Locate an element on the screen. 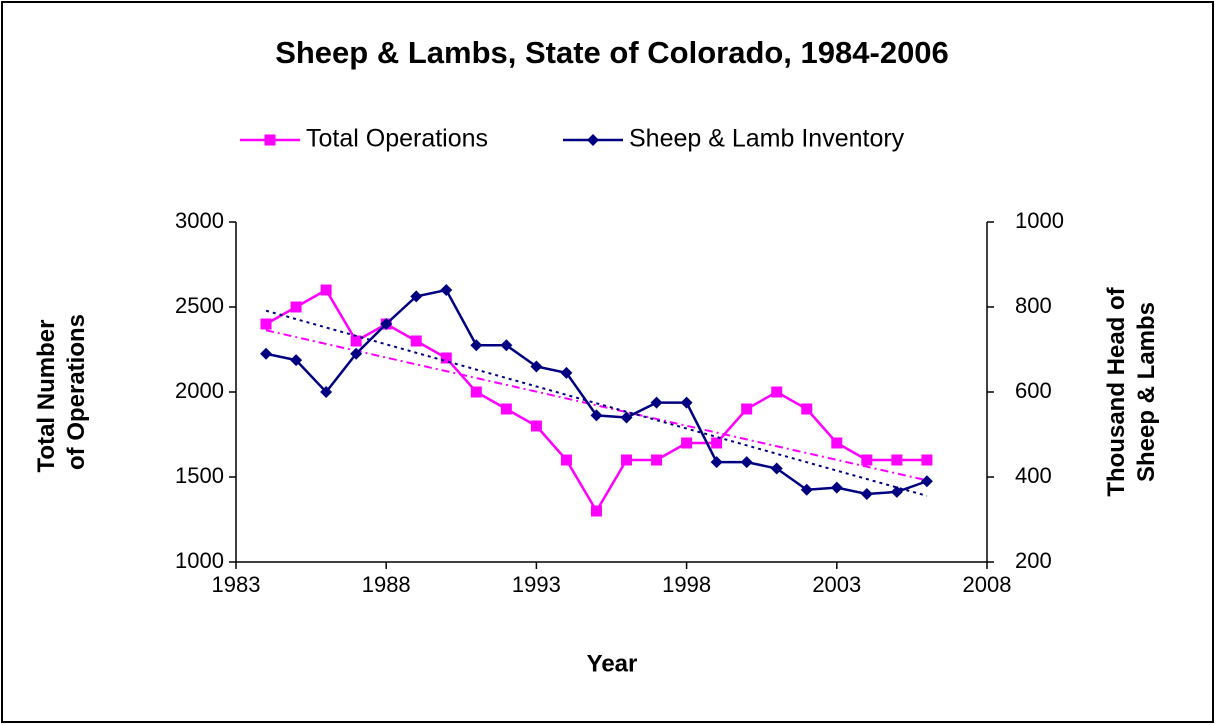 The image size is (1216, 725). y2-tick-label: 800 is located at coordinates (1033, 305).